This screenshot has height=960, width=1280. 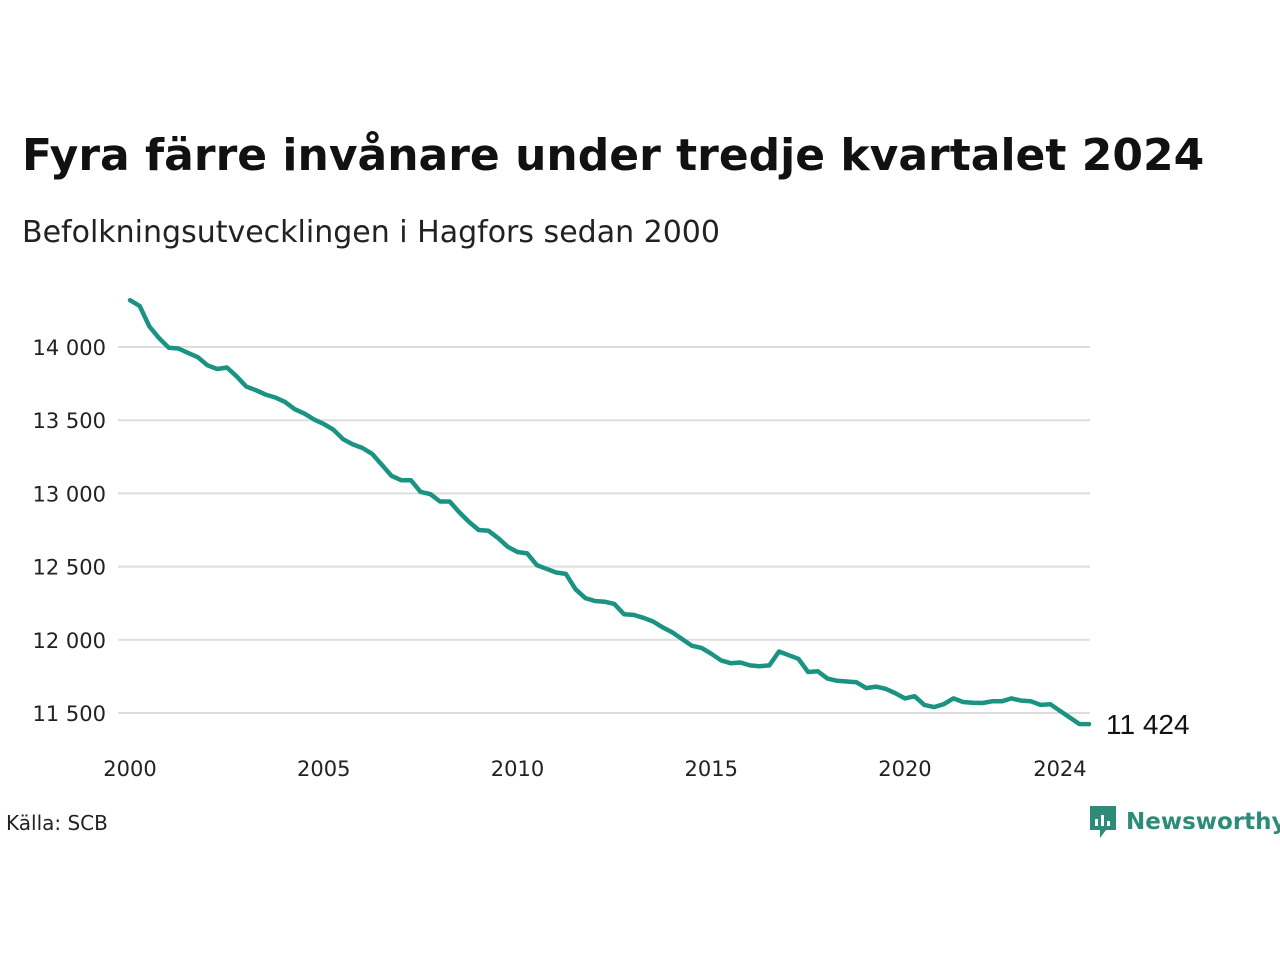 I want to click on x-tick-label: 2000, so click(x=129, y=769).